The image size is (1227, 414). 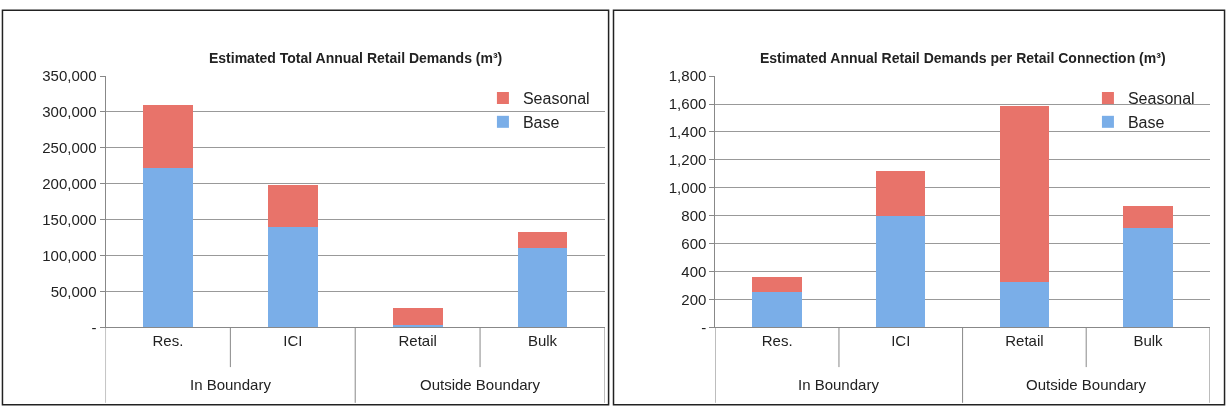 I want to click on y-tick-label: 150,000, so click(x=69, y=219).